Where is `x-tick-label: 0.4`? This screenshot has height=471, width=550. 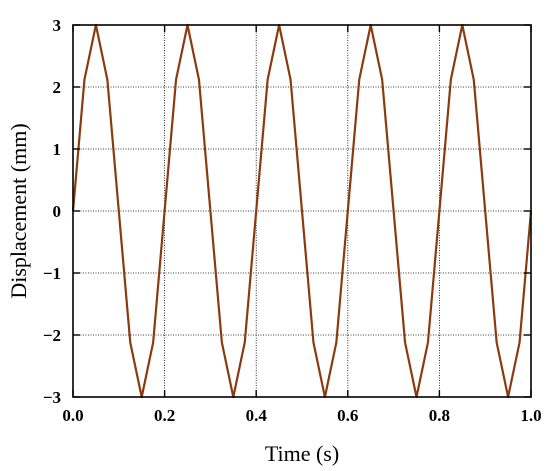 x-tick-label: 0.4 is located at coordinates (257, 415).